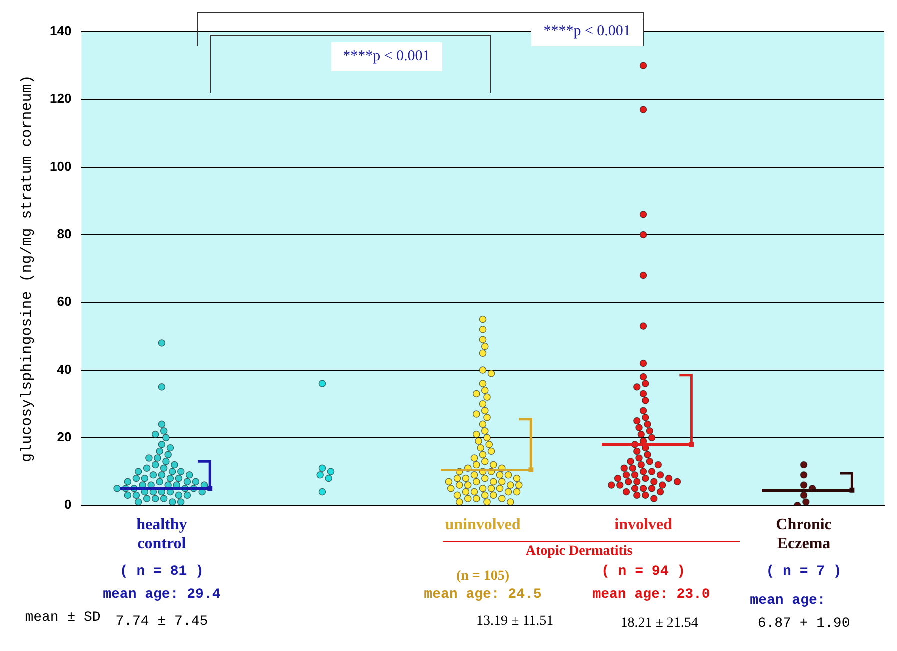  Describe the element at coordinates (61, 31) in the screenshot. I see `y-tick-label: 140` at that location.